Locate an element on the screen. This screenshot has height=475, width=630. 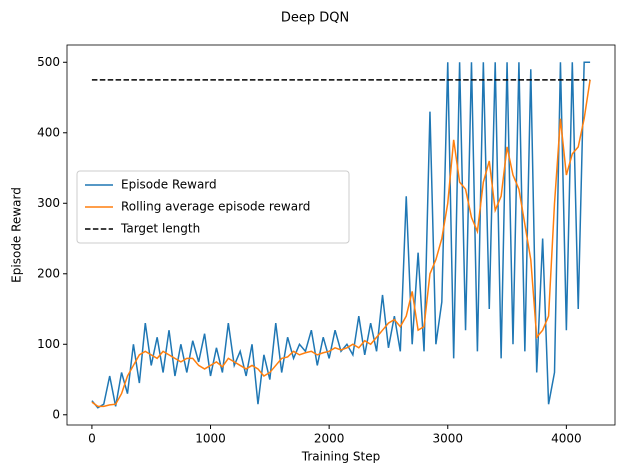
y-tick-label: 0 is located at coordinates (56, 414).